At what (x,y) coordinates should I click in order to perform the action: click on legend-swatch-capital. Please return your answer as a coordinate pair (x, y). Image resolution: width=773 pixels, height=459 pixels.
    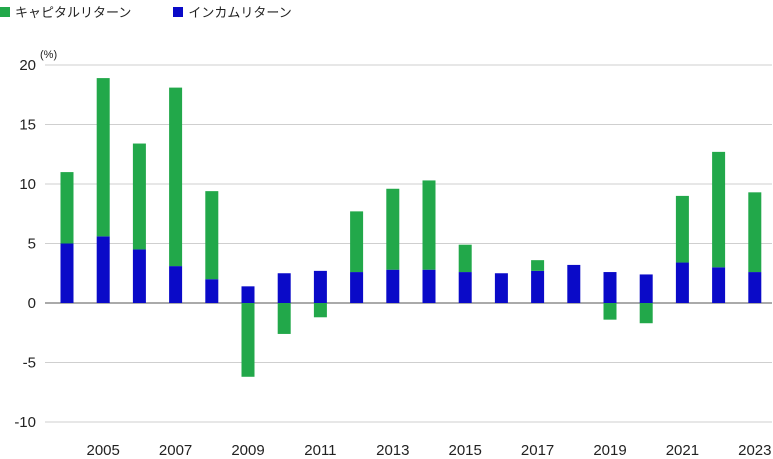
    Looking at the image, I should click on (5, 11).